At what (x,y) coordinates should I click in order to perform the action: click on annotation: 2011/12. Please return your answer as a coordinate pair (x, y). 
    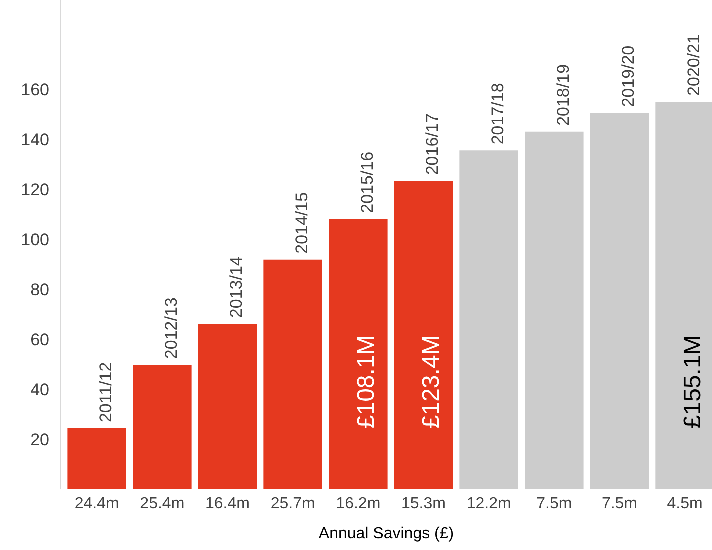
    Looking at the image, I should click on (106, 392).